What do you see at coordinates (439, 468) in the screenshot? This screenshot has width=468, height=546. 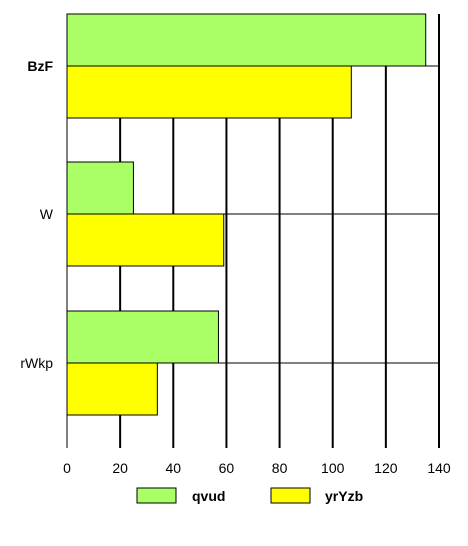 I see `x-tick-label: 140` at bounding box center [439, 468].